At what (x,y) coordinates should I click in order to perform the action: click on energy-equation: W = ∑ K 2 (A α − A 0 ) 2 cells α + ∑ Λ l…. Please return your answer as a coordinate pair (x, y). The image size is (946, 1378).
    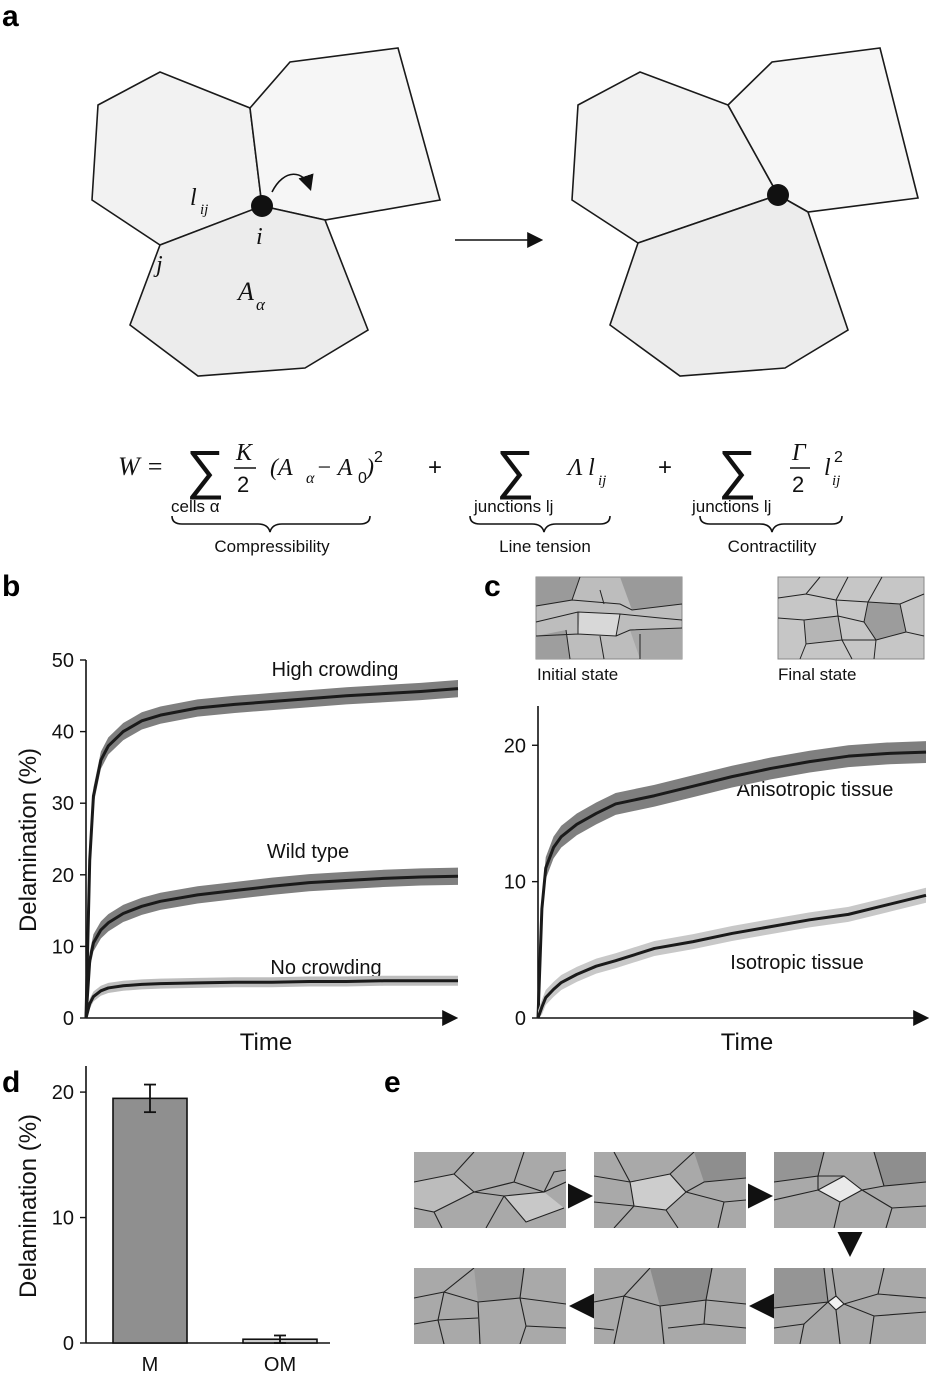
    Looking at the image, I should click on (480, 498).